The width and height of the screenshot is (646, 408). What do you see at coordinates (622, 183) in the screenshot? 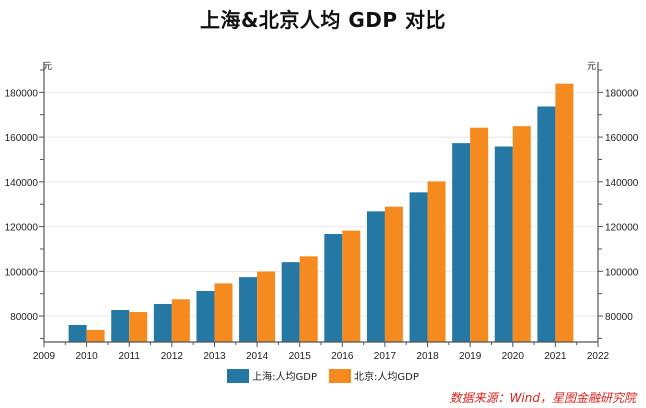
I see `y-tick-label-right: 140000` at bounding box center [622, 183].